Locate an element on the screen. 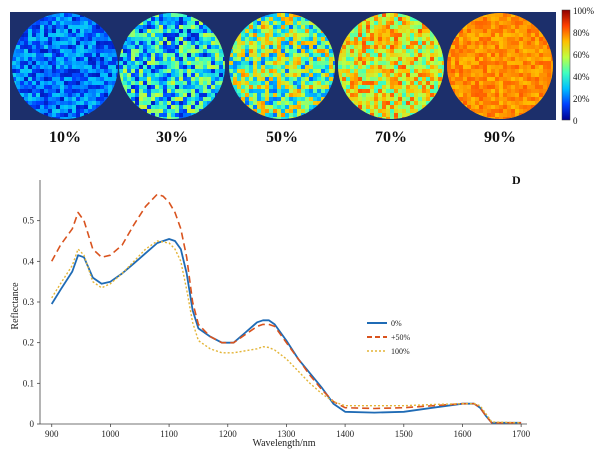 Image resolution: width=600 pixels, height=457 pixels. x-tick-label: 1100 is located at coordinates (169, 434).